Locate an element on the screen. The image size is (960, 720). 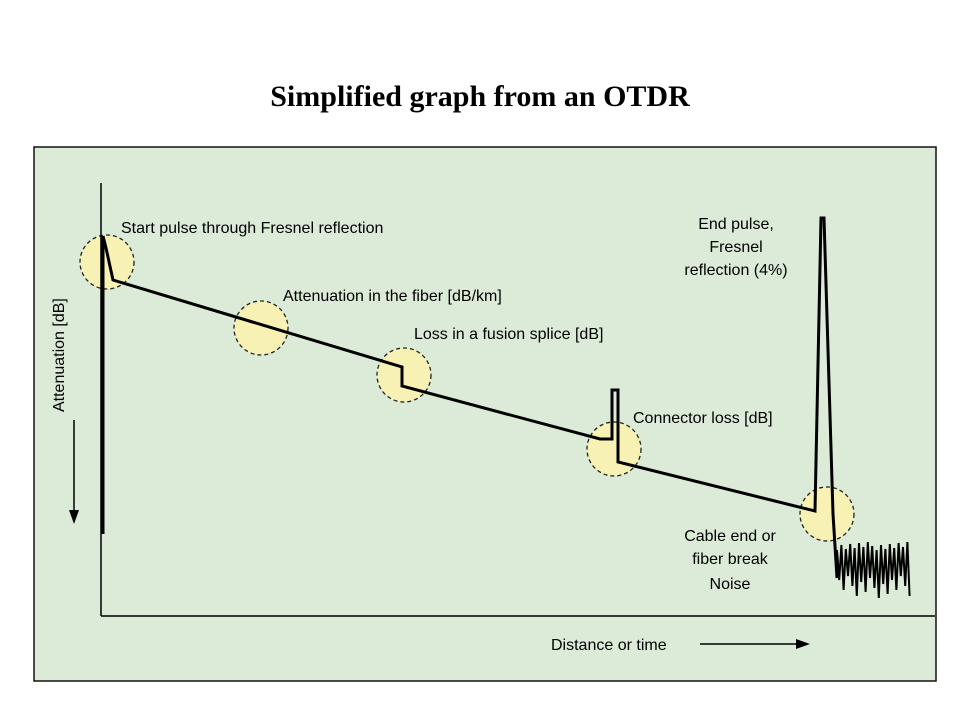
end-pulse-label-line-1: End pulse, is located at coordinates (736, 224).